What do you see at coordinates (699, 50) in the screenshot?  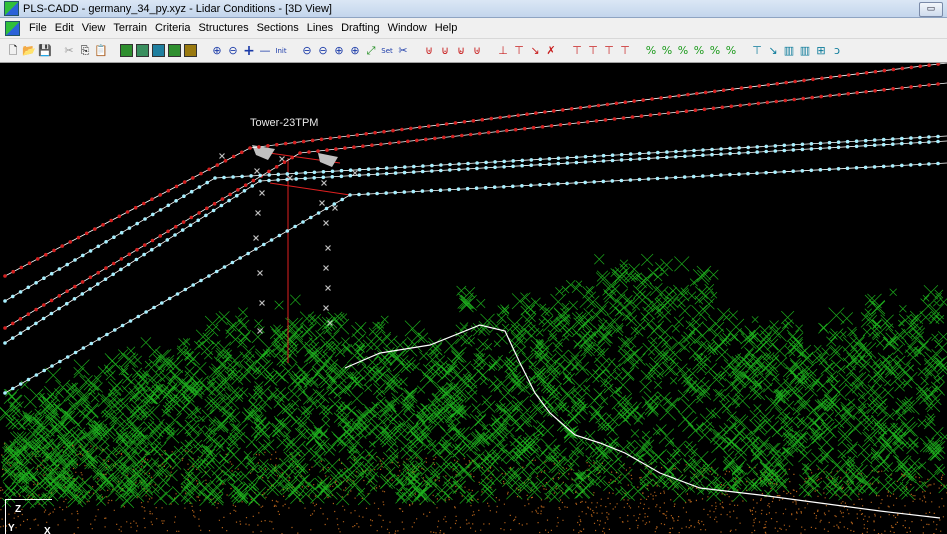 I see `criteria-4-icon: %` at bounding box center [699, 50].